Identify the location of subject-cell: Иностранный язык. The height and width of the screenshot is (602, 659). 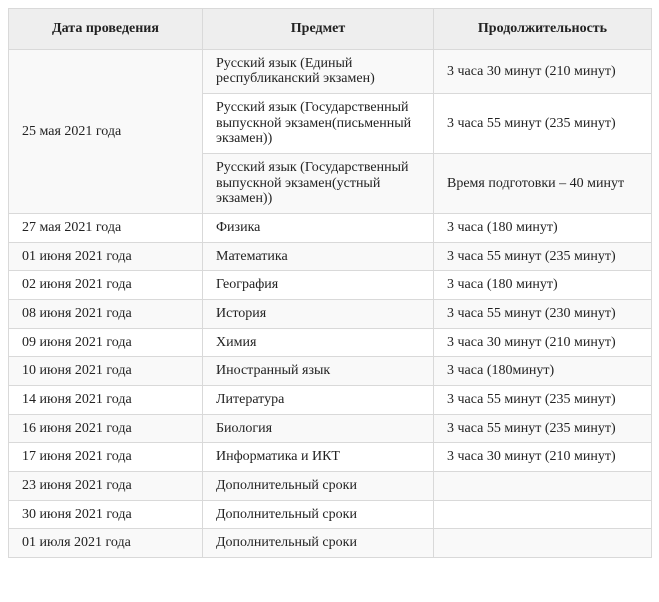
(318, 371).